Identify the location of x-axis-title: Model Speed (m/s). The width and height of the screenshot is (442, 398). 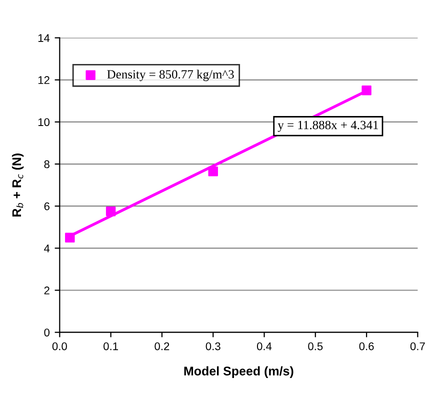
(239, 372).